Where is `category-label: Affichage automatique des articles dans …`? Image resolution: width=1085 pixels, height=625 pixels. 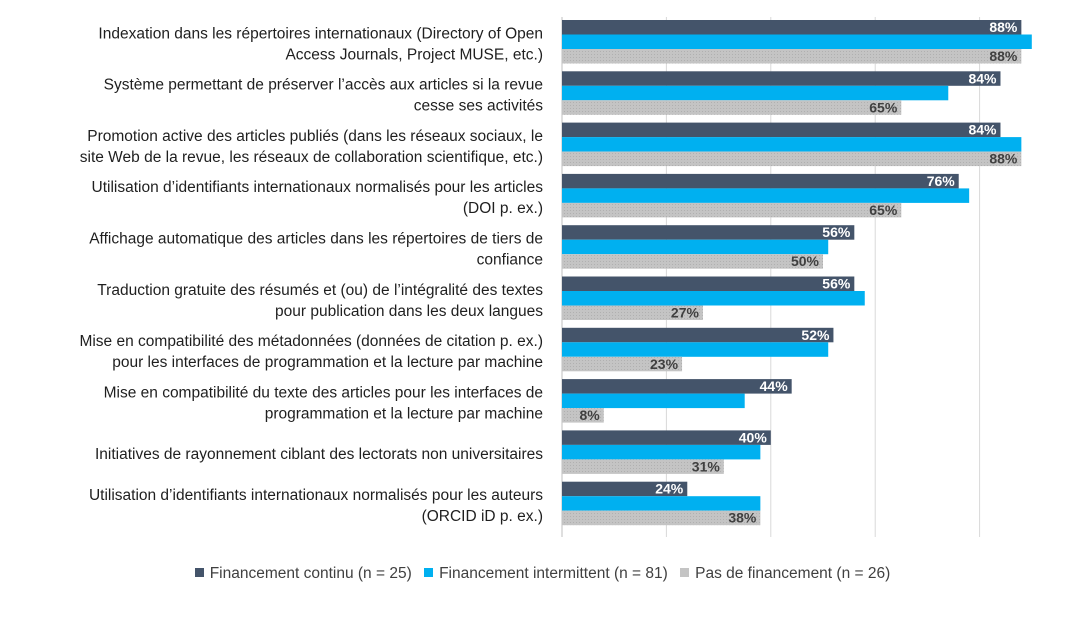
category-label: Affichage automatique des articles dans … is located at coordinates (316, 238).